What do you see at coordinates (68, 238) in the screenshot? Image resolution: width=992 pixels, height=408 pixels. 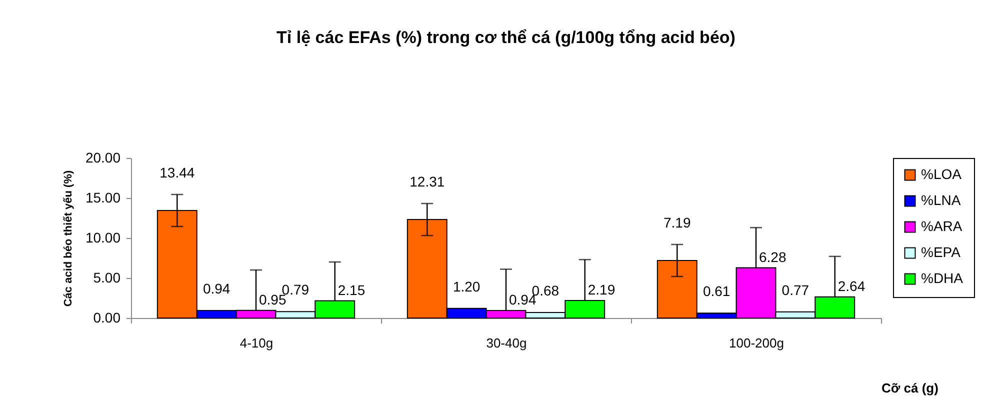 I see `y-axis-title: Các acid béo thiết yếu (%)` at bounding box center [68, 238].